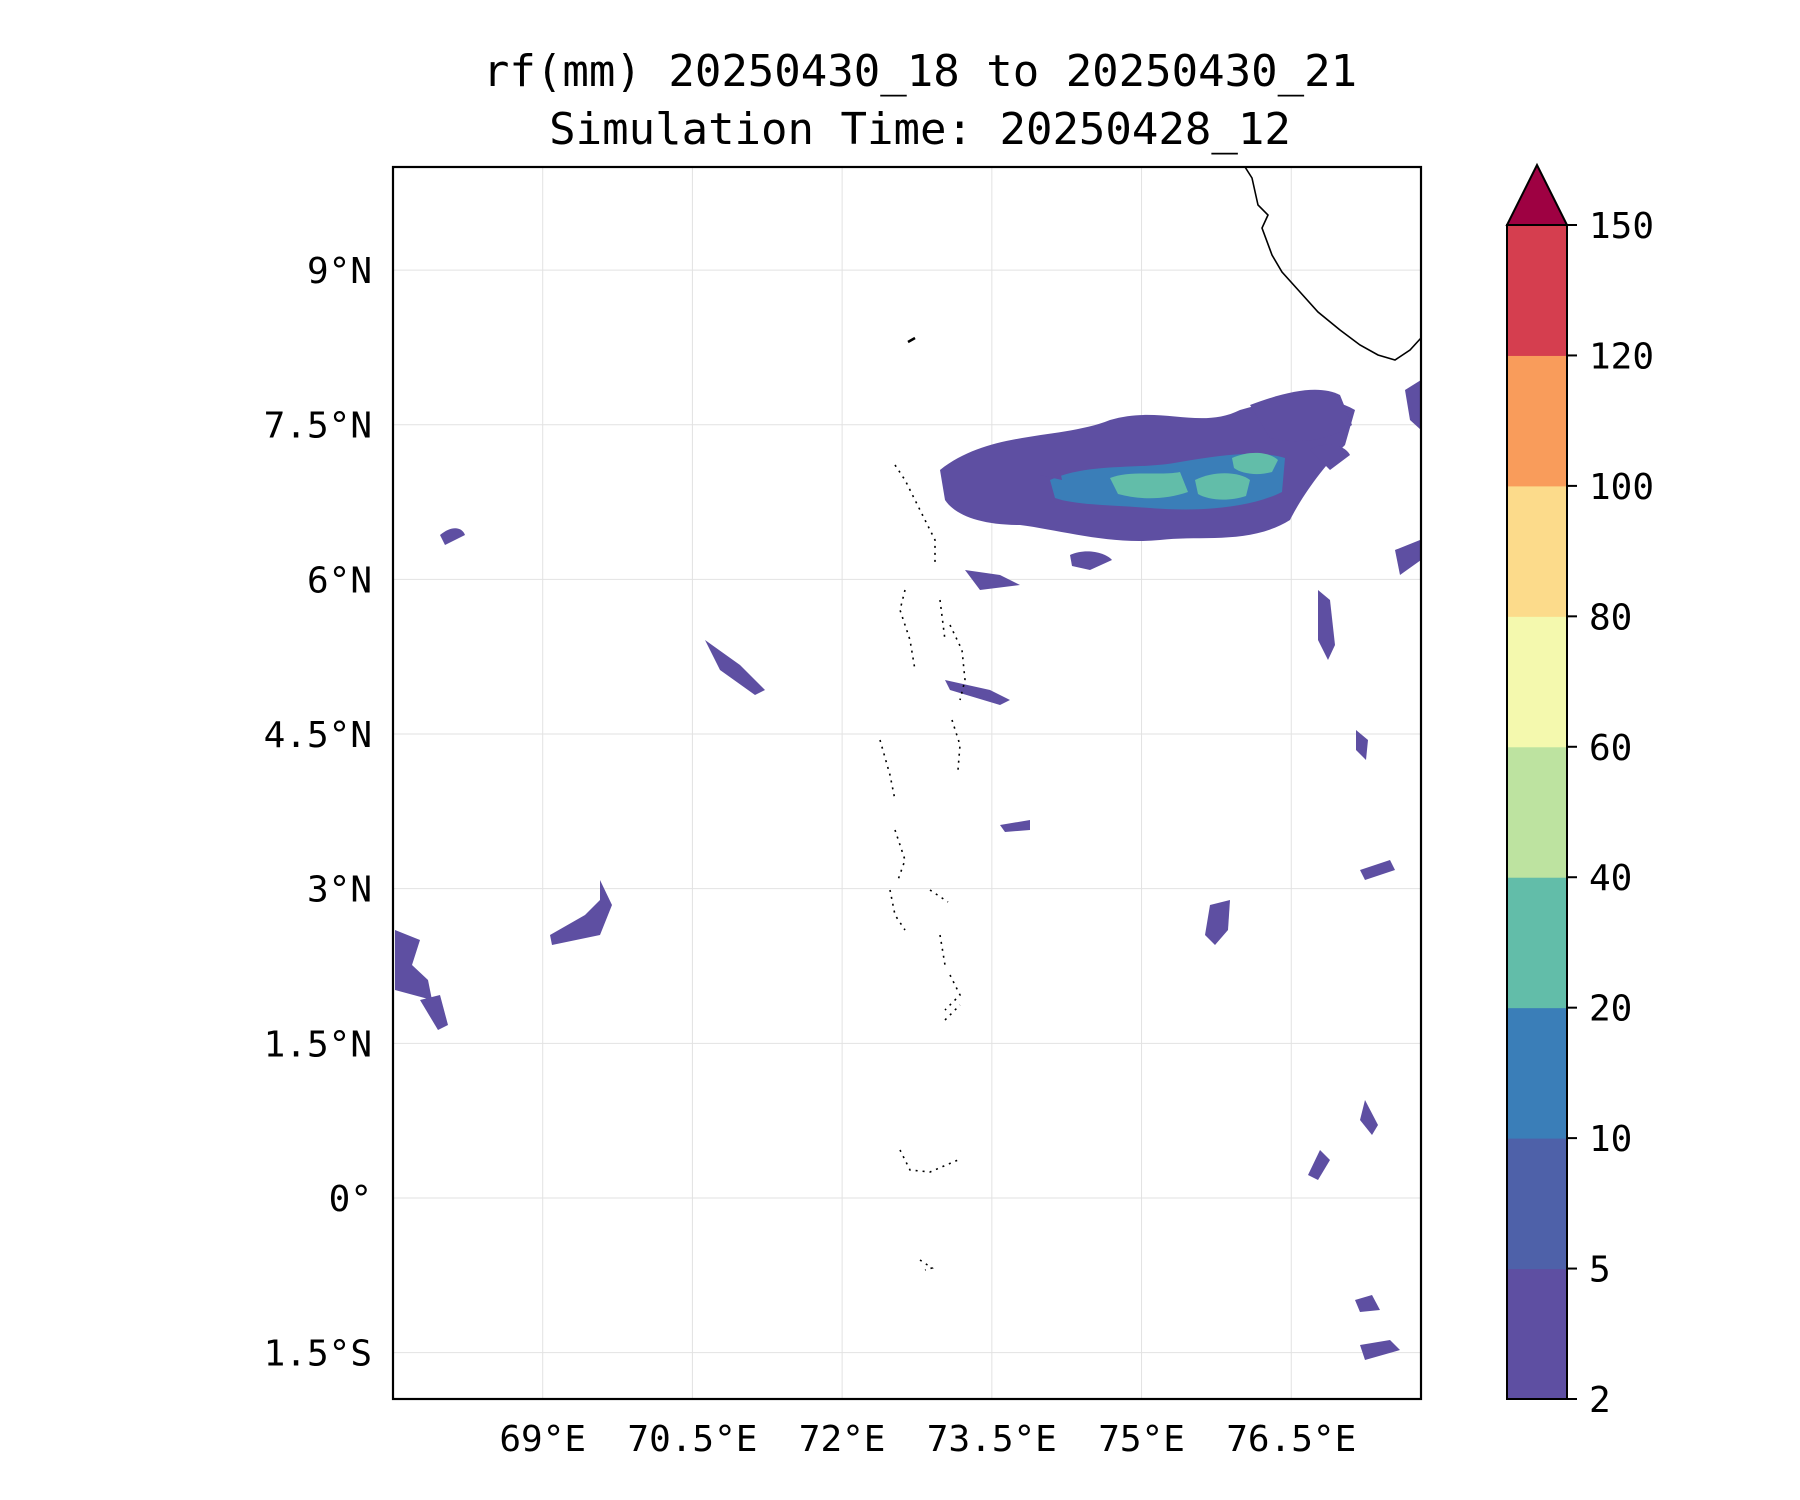 The image size is (1800, 1500). I want to click on colorbar-tick-label: 2, so click(1600, 1400).